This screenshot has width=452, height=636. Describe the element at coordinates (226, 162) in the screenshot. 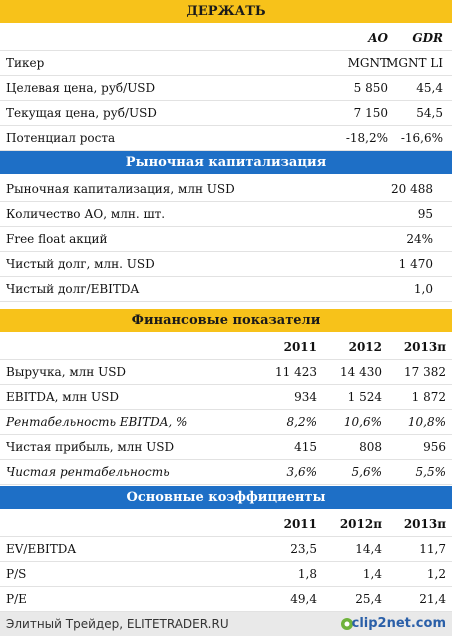

I see `section-title: Рыночная капитализация` at that location.